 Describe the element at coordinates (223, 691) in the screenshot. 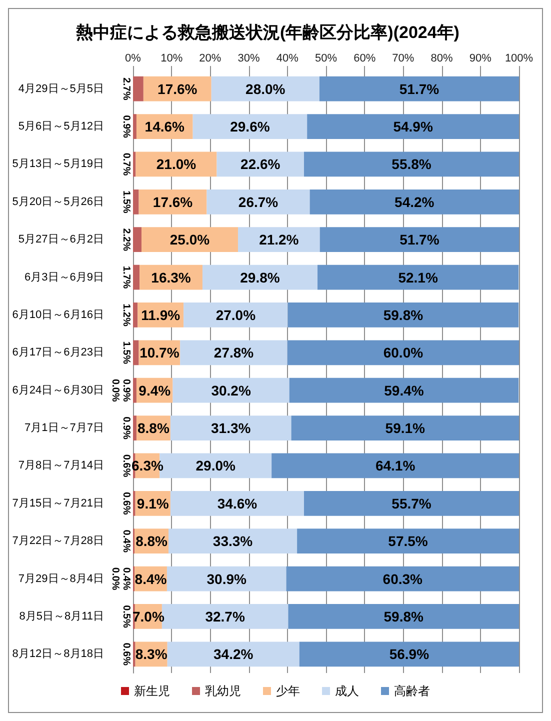

I see `legend-label: 乳幼児` at that location.